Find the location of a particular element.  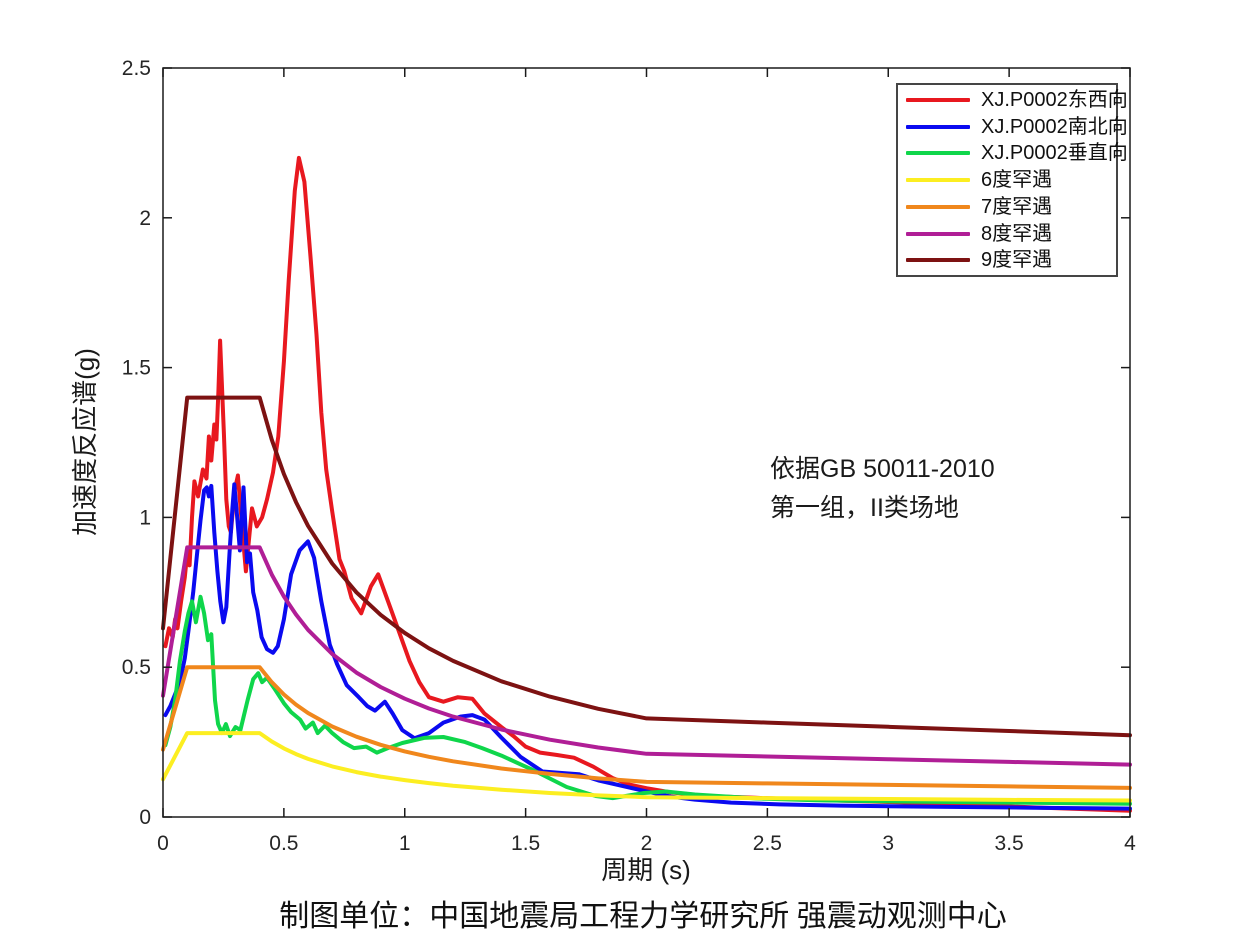

legend-item: XJ.P0002南北向 is located at coordinates (1013, 127).